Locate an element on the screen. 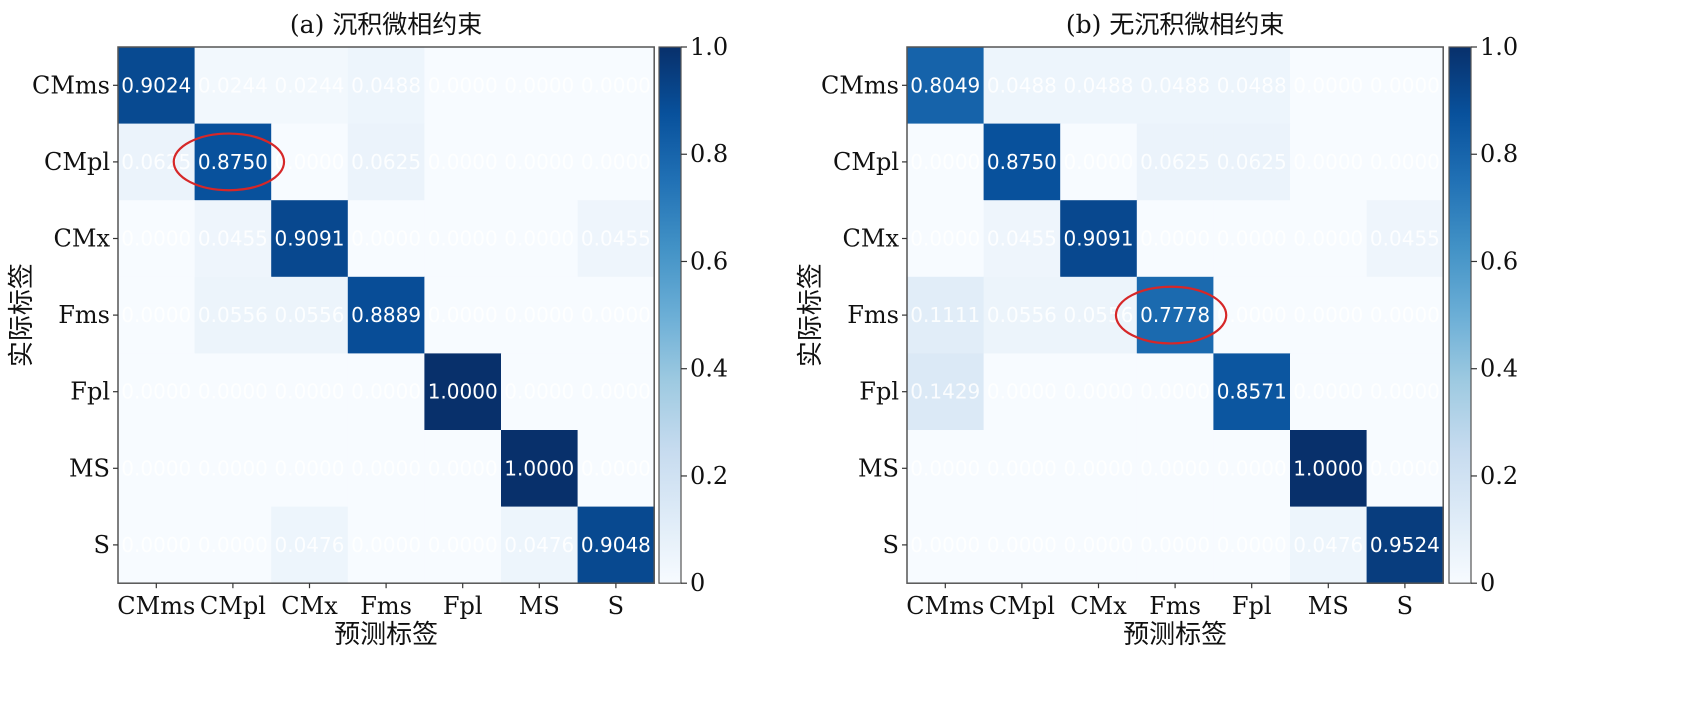 The width and height of the screenshot is (1682, 706). y-axis-label: 实际标签 is located at coordinates (811, 315).